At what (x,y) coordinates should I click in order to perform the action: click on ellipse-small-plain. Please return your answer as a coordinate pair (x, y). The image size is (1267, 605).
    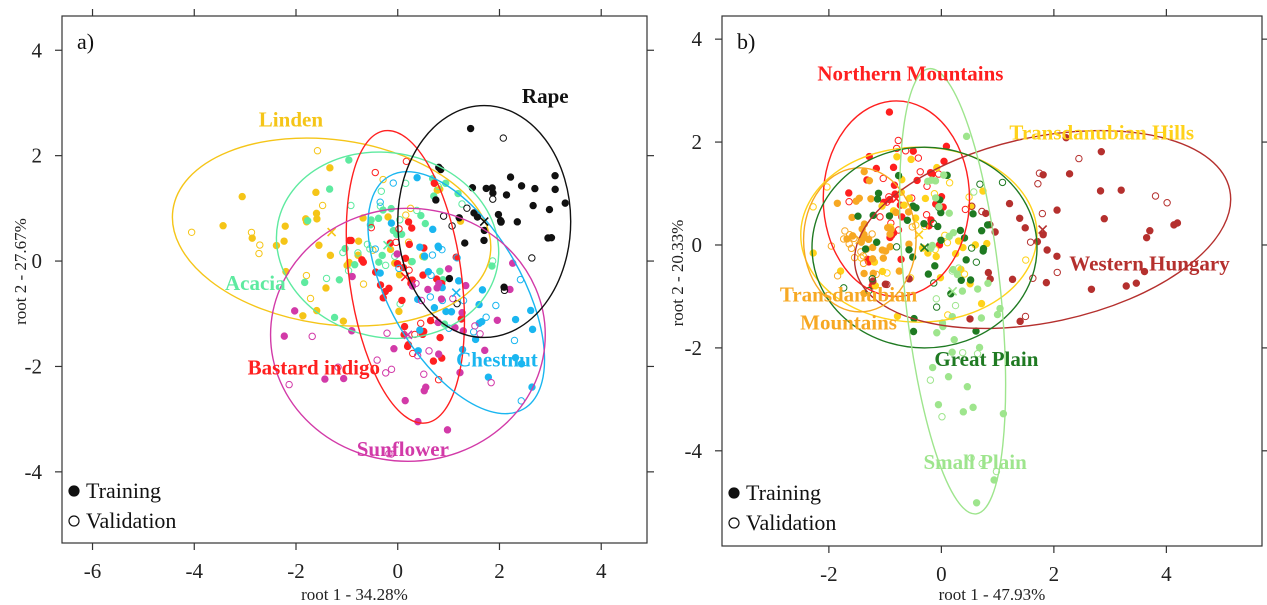
    Looking at the image, I should click on (952, 291).